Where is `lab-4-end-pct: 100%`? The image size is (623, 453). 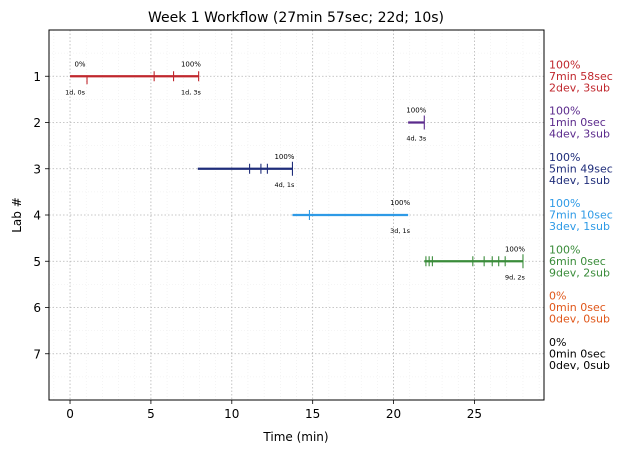
lab-4-end-pct: 100% is located at coordinates (400, 203).